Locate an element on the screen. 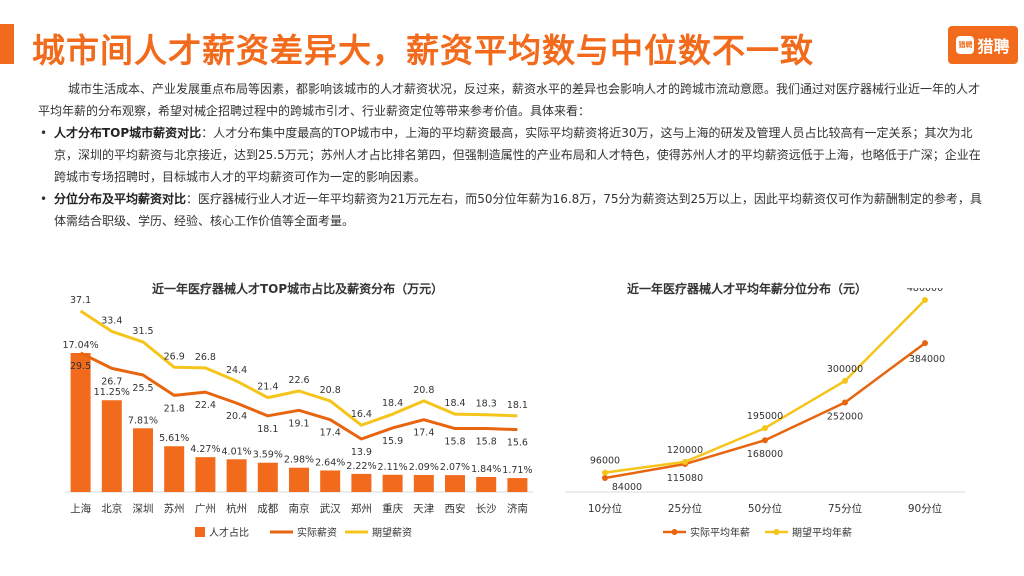 The height and width of the screenshot is (576, 1024). line-data-label: 18.3 is located at coordinates (486, 404).